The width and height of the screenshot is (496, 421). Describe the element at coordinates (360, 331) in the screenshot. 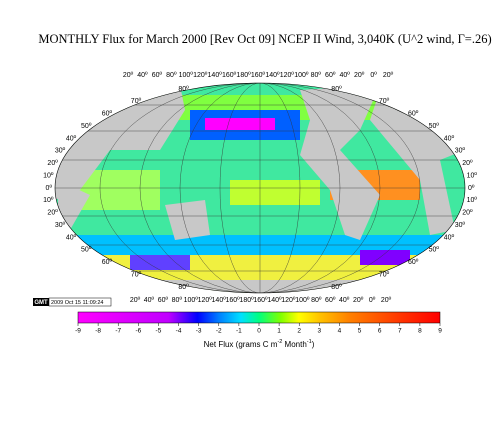

I see `colorbar-tick-label: 5` at that location.